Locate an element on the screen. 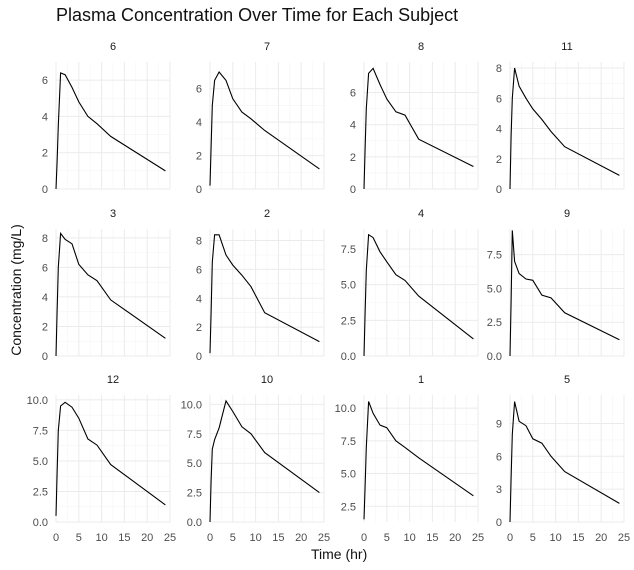 The image size is (634, 570). facet-label-subject-6: 6 is located at coordinates (113, 47).